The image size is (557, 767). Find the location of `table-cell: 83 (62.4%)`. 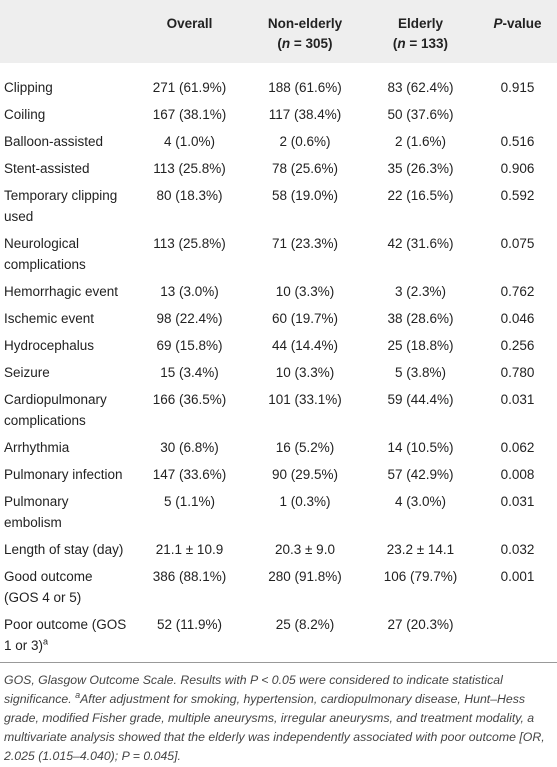

table-cell: 83 (62.4%) is located at coordinates (420, 82).